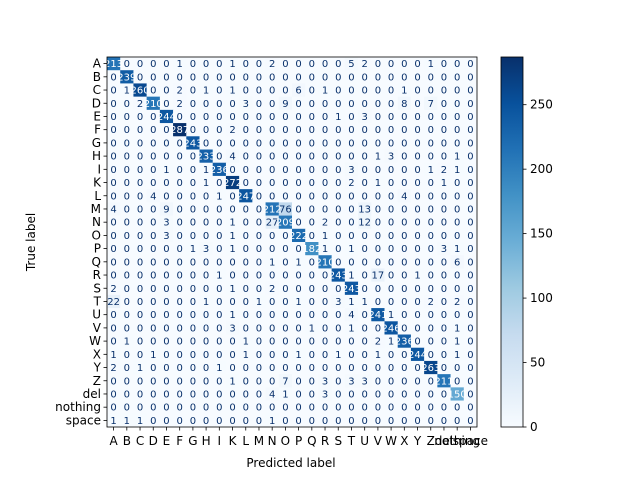  What do you see at coordinates (417, 441) in the screenshot?
I see `x-tick-label: Y` at bounding box center [417, 441].